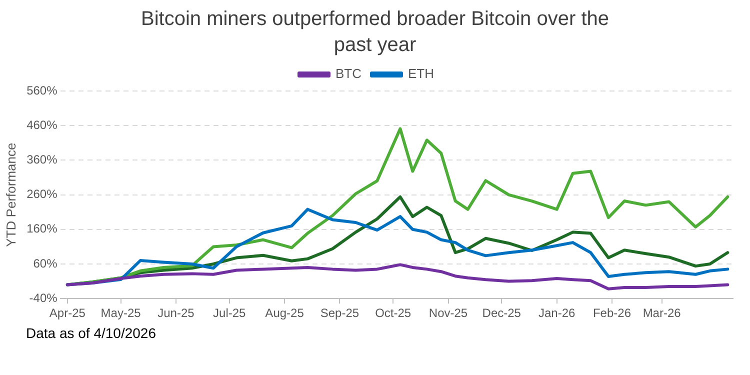  I want to click on x-tick-label: Jun-25, so click(176, 313).